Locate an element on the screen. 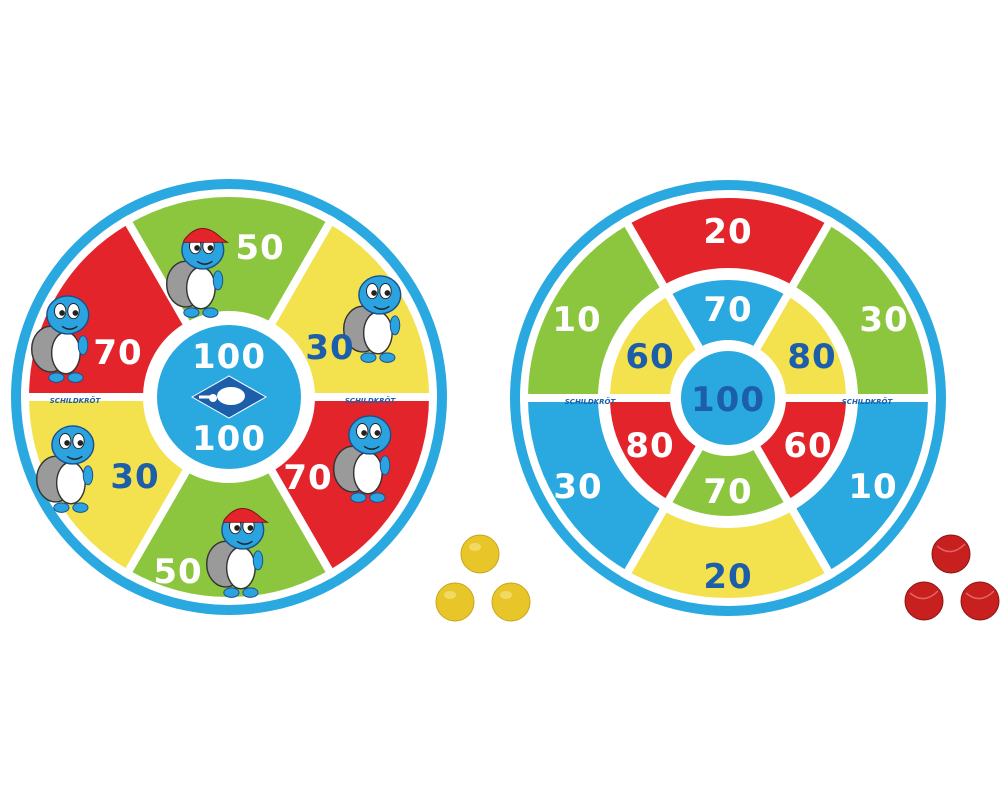  left-center-score-bottom: 100 is located at coordinates (229, 439).